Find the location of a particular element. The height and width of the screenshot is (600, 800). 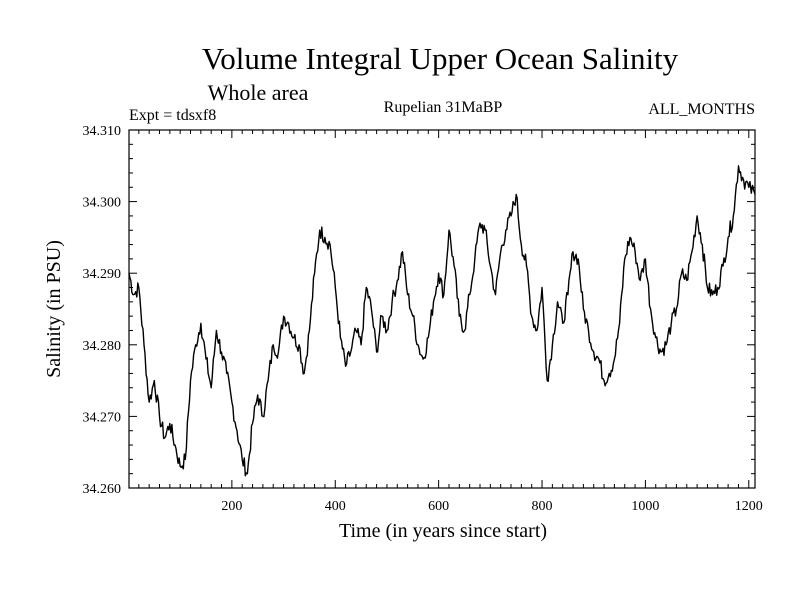

chart-subtitle: Whole area is located at coordinates (258, 92).